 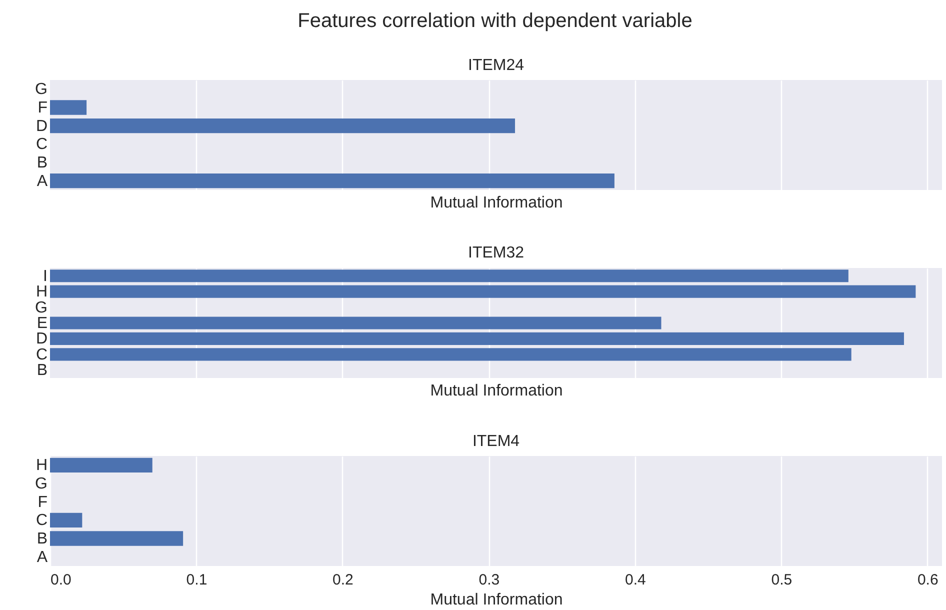 What do you see at coordinates (42, 323) in the screenshot?
I see `y-tick-label: E` at bounding box center [42, 323].